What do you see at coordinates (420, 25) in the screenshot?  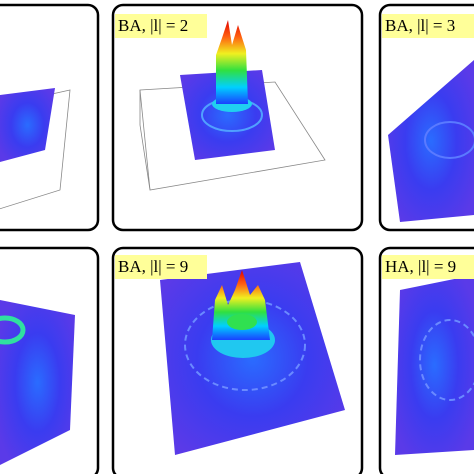 I see `panel-label: BA, |l| = 3` at bounding box center [420, 25].